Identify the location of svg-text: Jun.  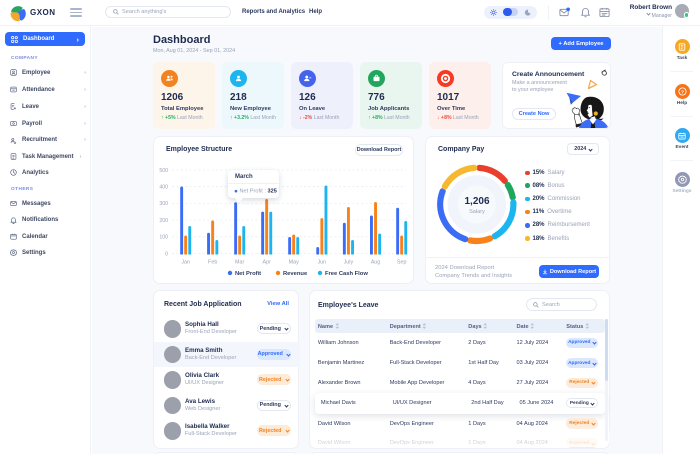
(321, 263).